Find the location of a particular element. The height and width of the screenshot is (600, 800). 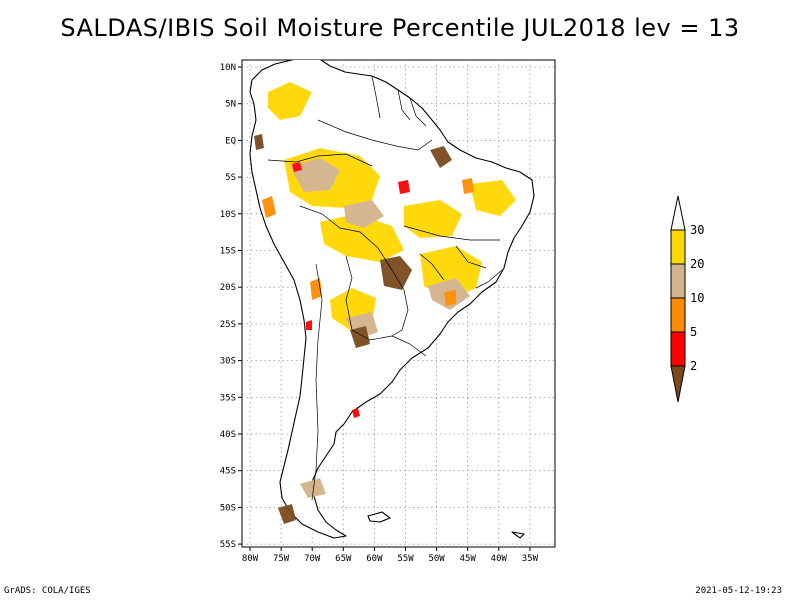

lat-tick-label: 20S is located at coordinates (228, 288).